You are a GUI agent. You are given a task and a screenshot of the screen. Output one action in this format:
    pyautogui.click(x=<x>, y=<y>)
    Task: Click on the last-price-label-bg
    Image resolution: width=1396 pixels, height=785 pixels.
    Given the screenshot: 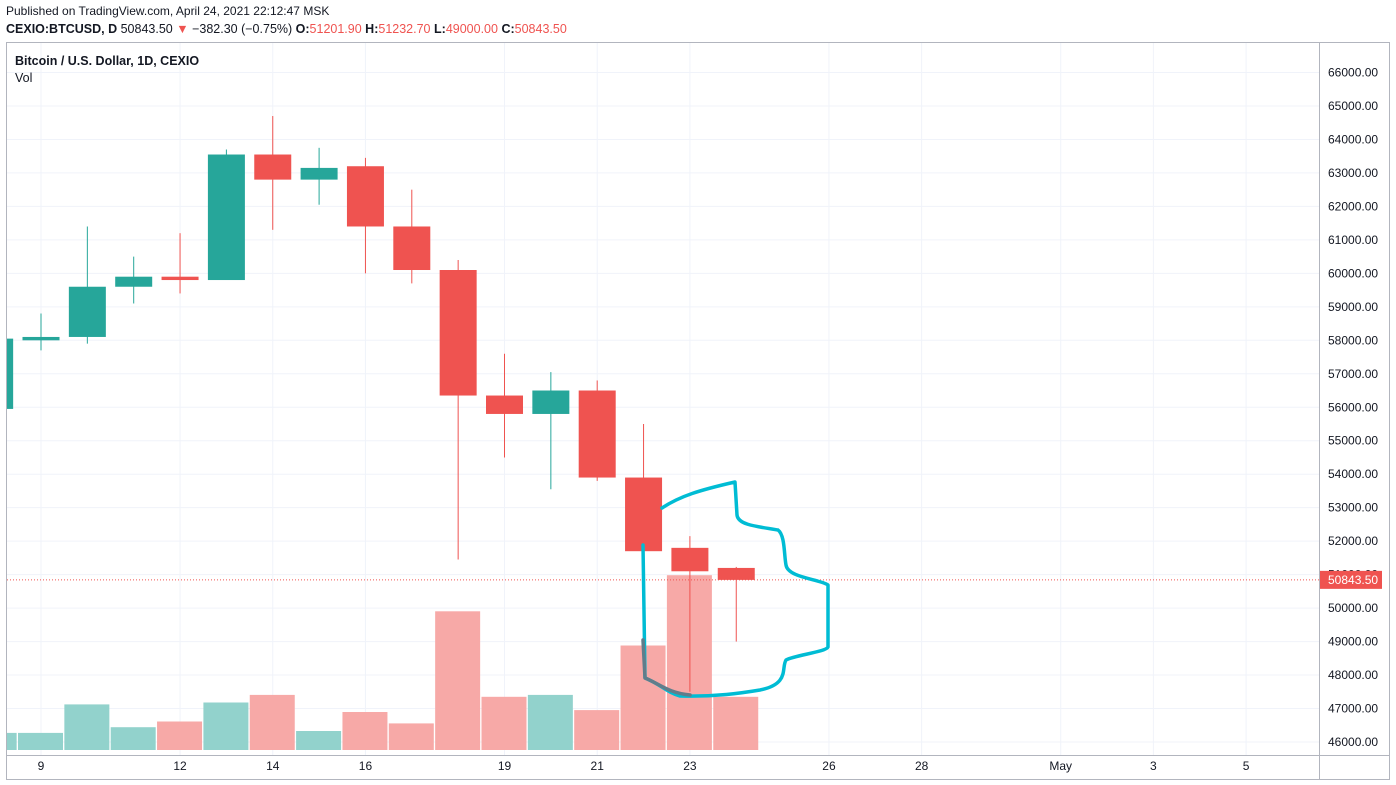 What is the action you would take?
    pyautogui.click(x=1351, y=579)
    